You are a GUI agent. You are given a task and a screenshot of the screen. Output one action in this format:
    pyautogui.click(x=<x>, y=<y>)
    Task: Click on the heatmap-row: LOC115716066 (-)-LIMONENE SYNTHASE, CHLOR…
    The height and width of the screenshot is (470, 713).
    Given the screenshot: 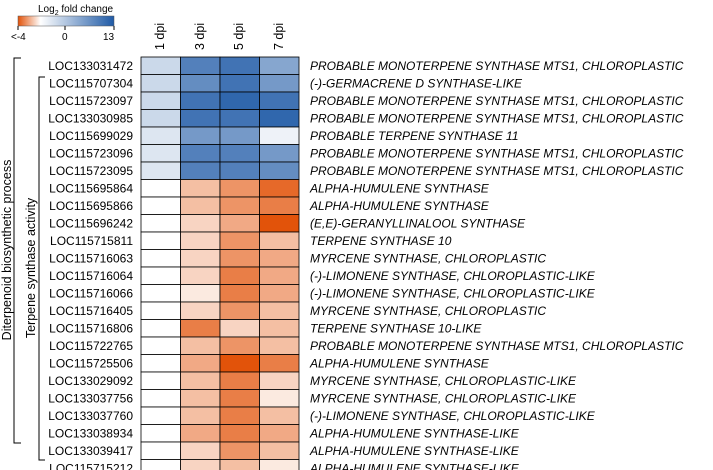 What is the action you would take?
    pyautogui.click(x=322, y=293)
    